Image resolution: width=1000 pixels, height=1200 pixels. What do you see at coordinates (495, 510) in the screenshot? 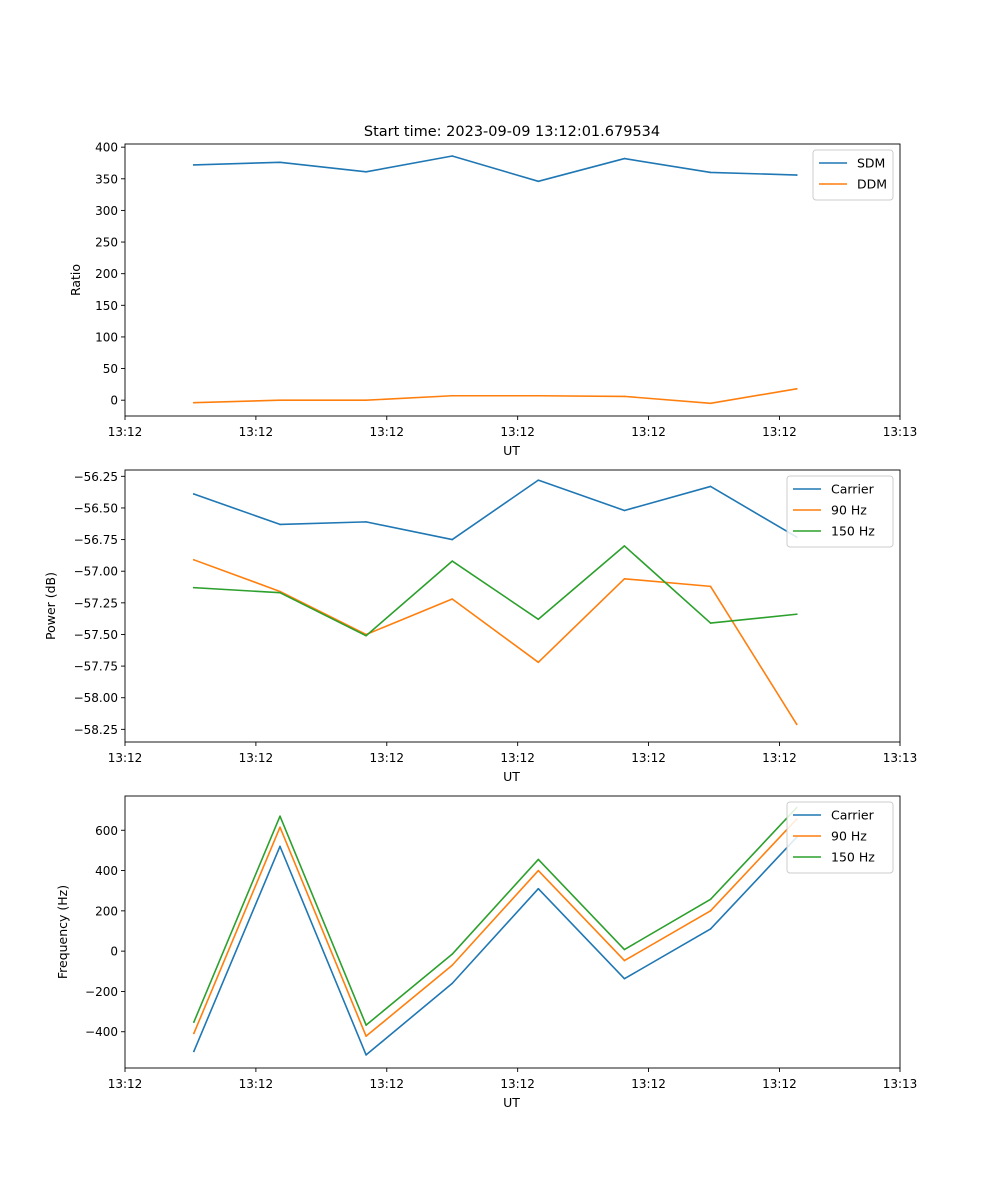
I see `series-line-carrier` at bounding box center [495, 510].